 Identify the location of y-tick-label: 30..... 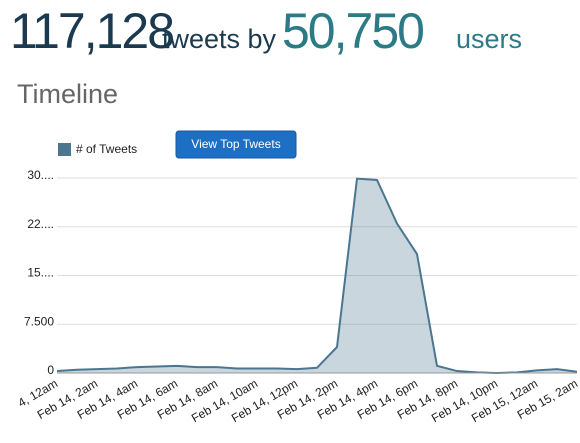
(40, 175).